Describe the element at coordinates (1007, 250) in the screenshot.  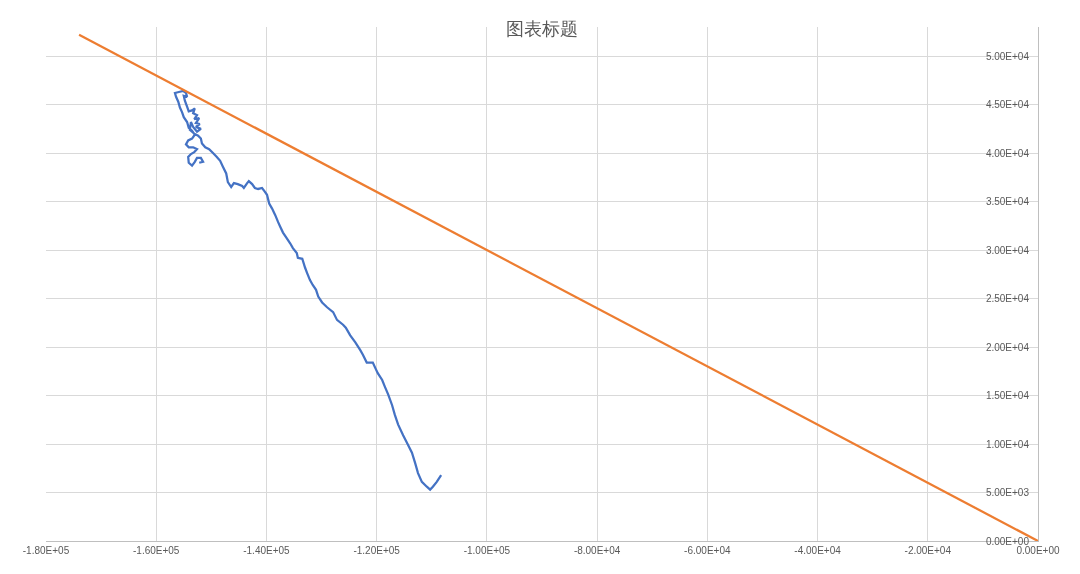
I see `y-tick-label: 3.00E+04` at that location.